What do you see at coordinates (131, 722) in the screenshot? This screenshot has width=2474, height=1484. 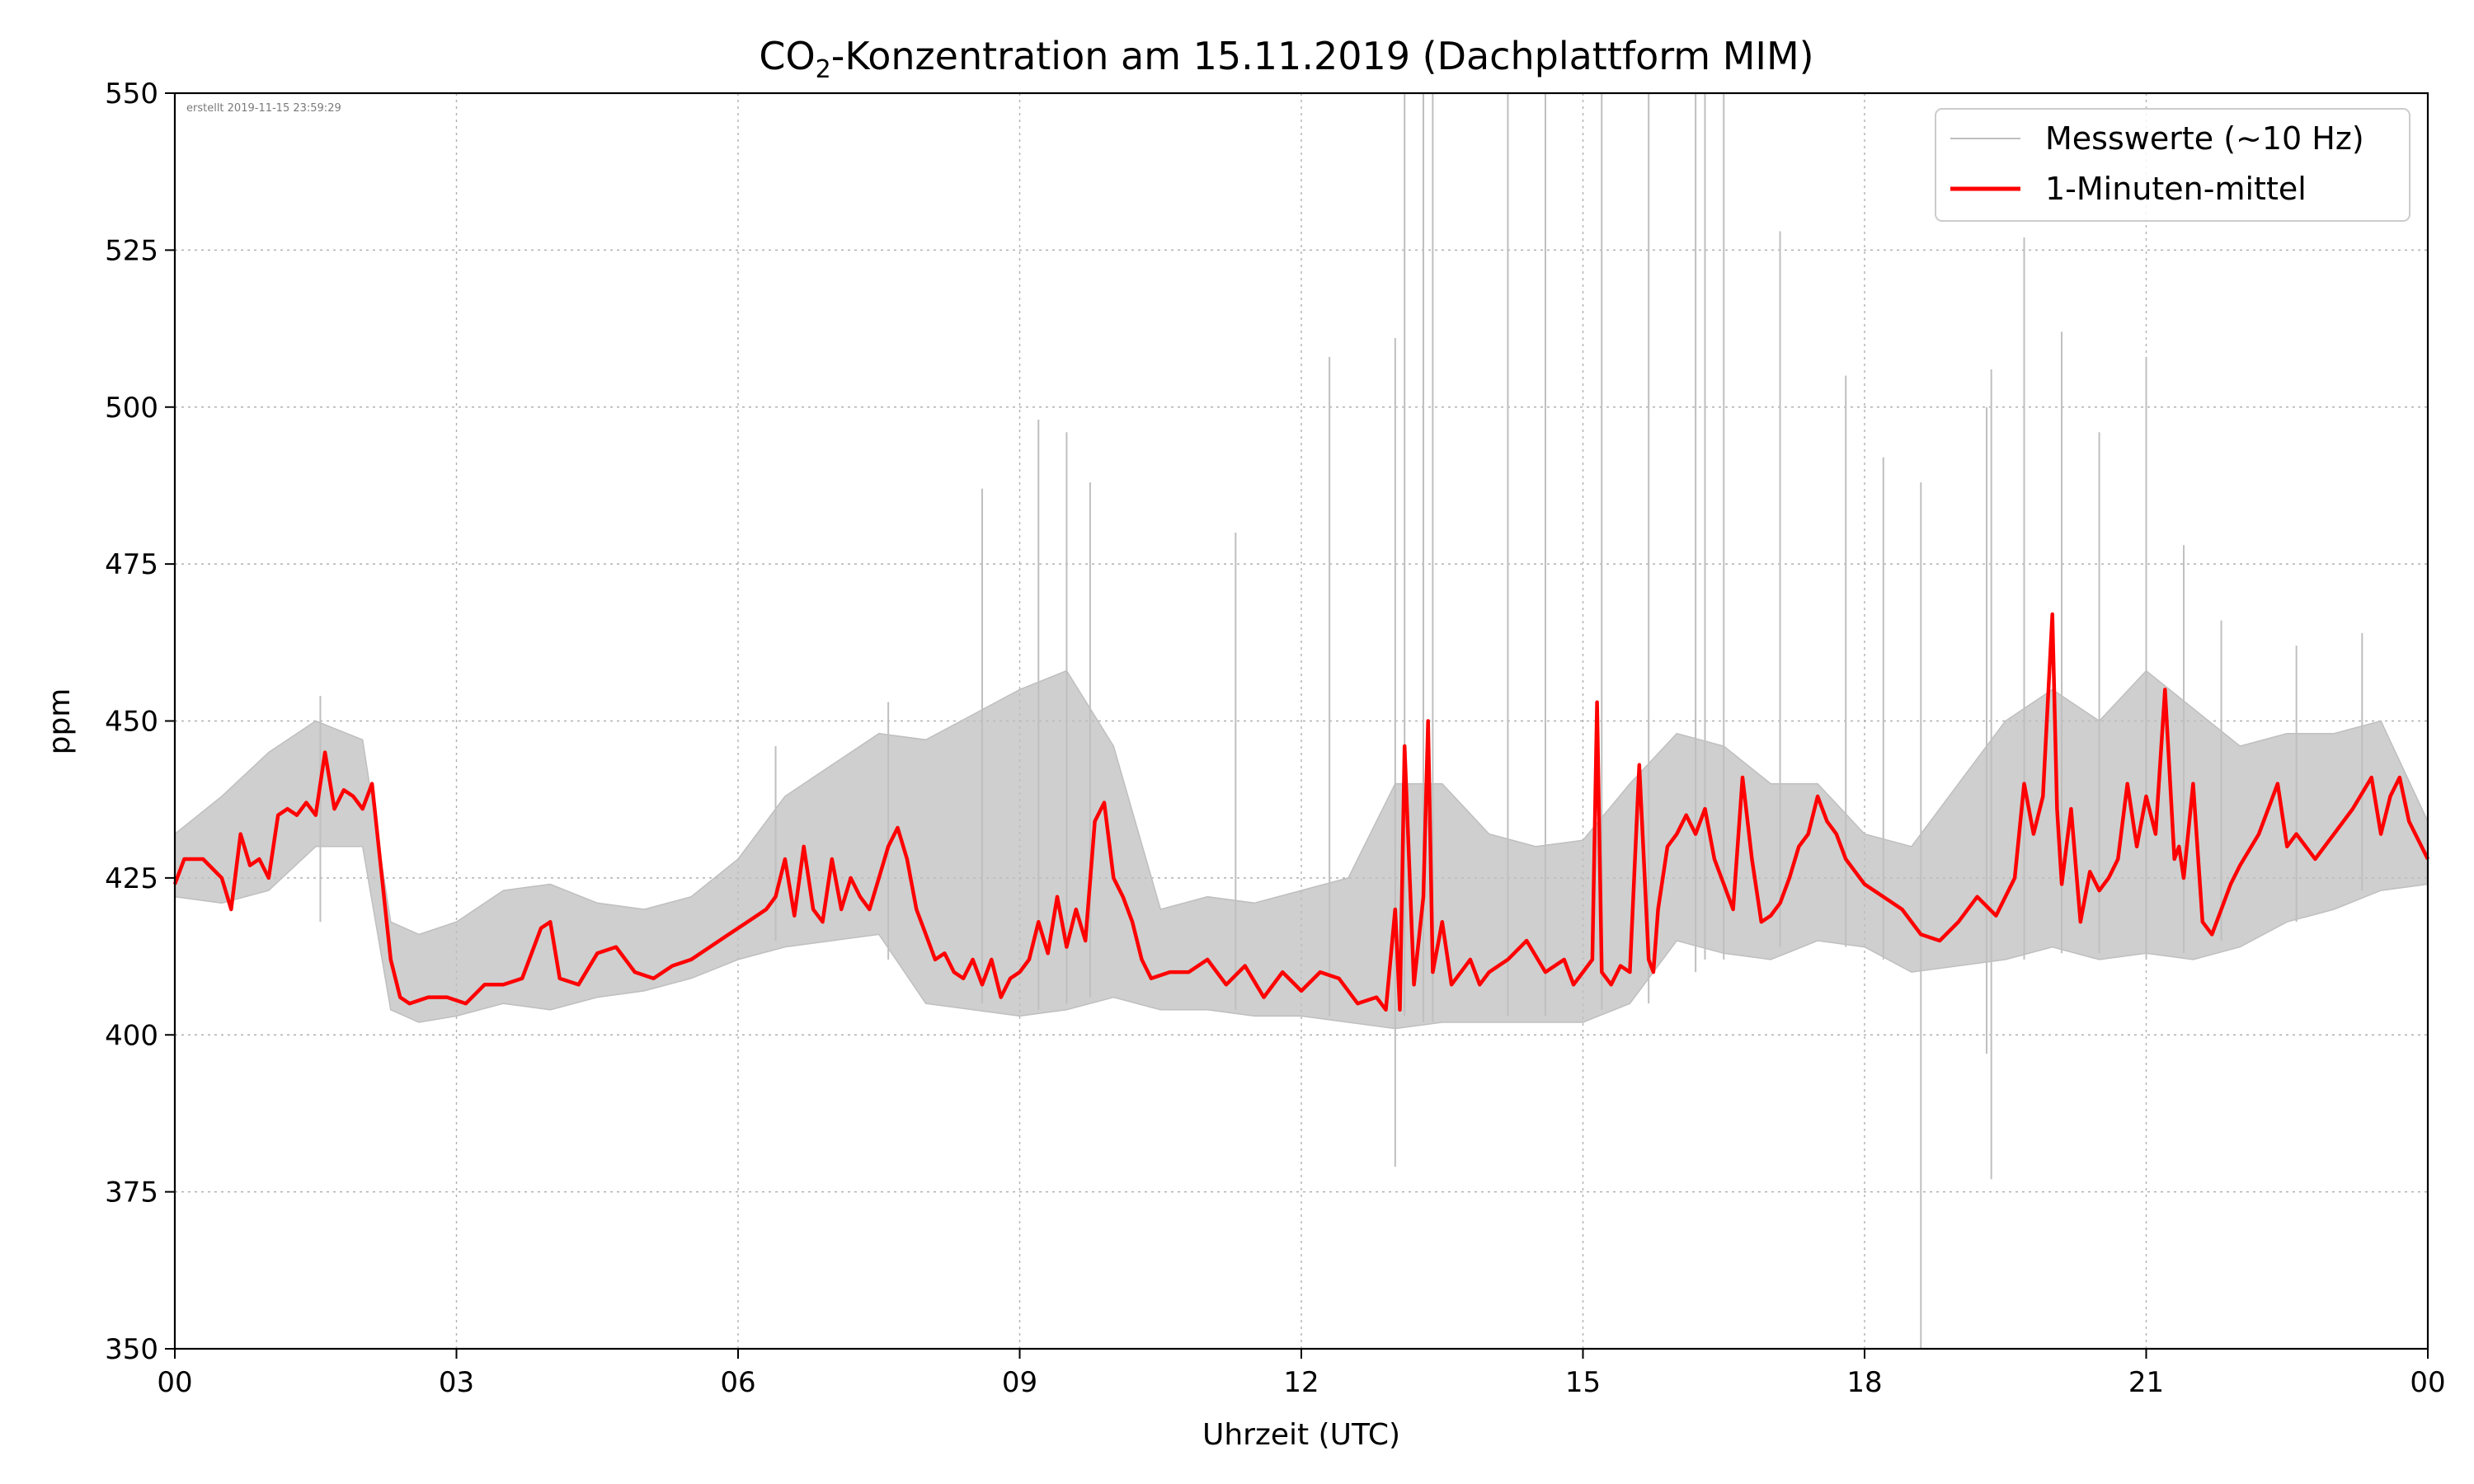 I see `y-tick-label: 450` at bounding box center [131, 722].